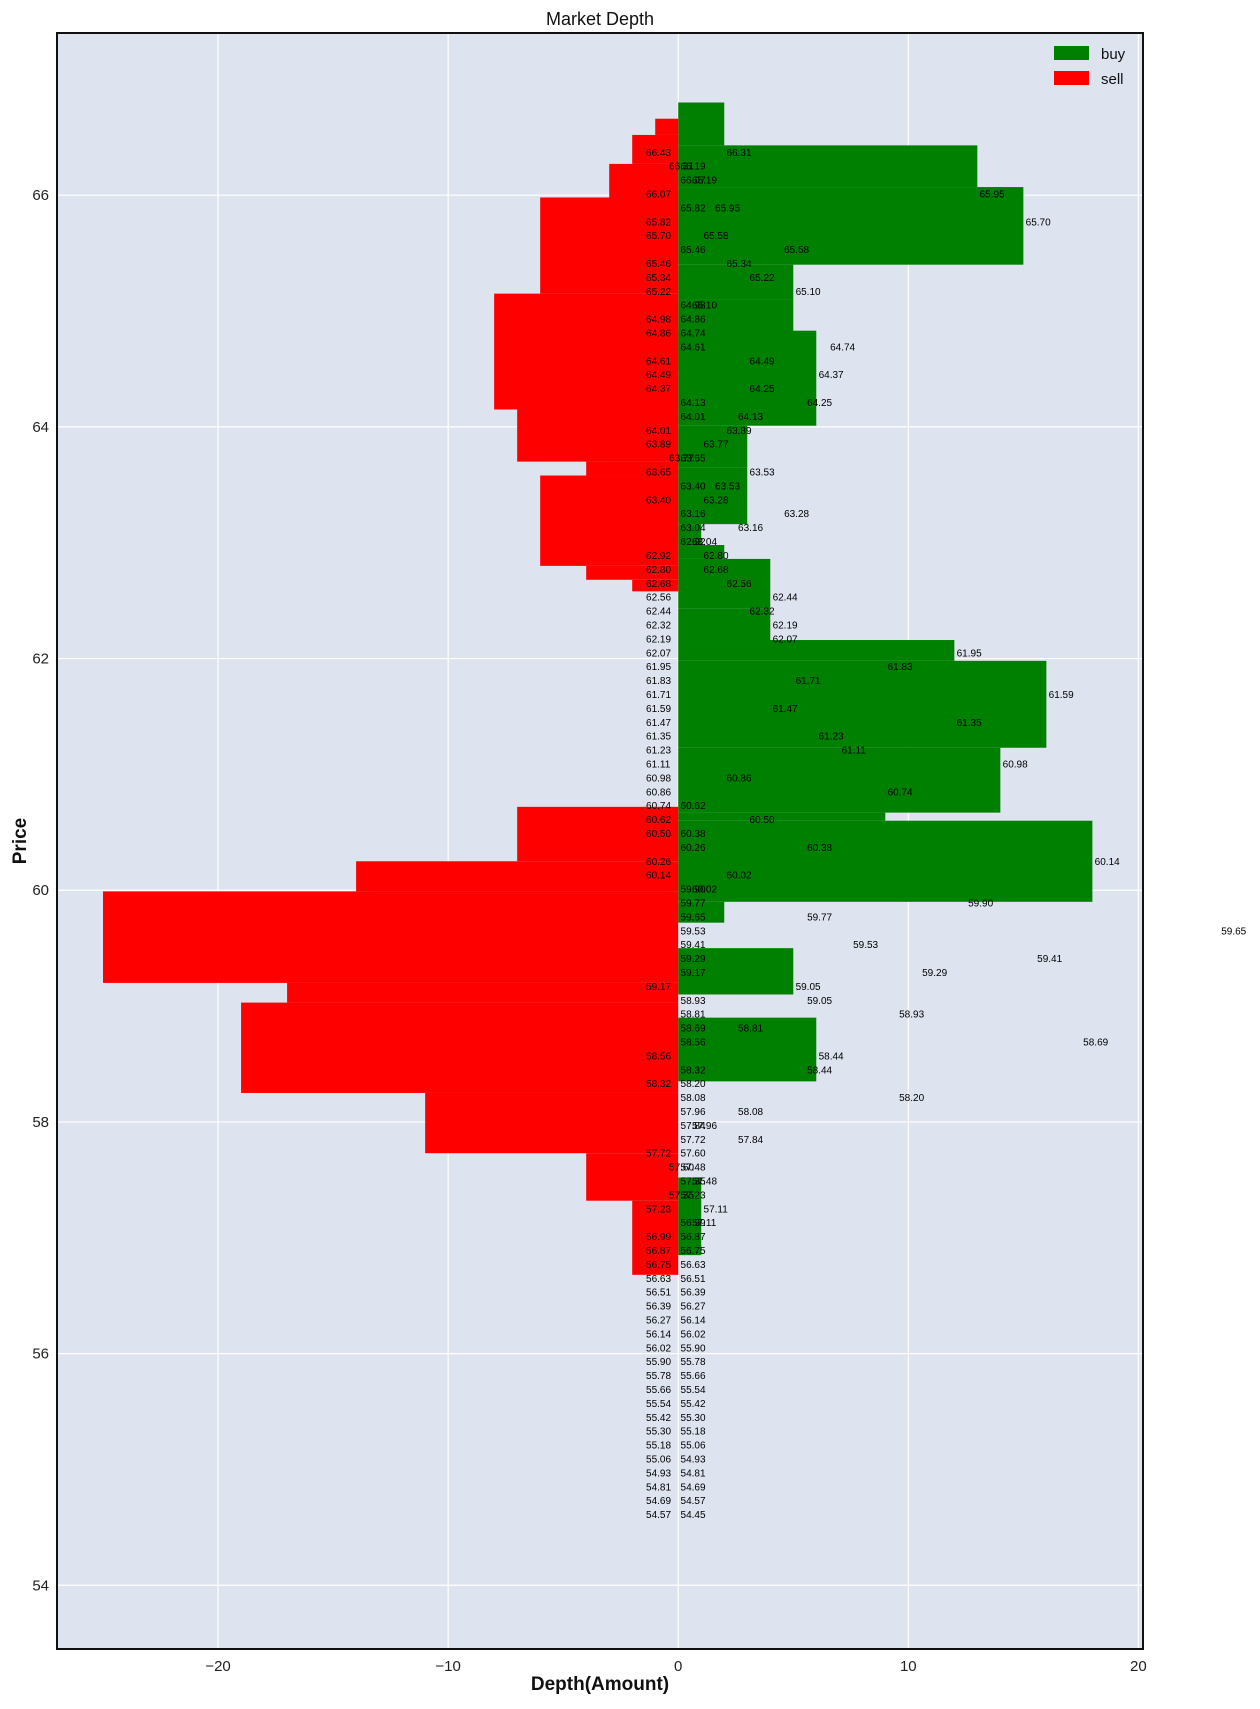 This screenshot has height=1709, width=1260. Describe the element at coordinates (819, 1070) in the screenshot. I see `price-annotation: 58.44` at that location.